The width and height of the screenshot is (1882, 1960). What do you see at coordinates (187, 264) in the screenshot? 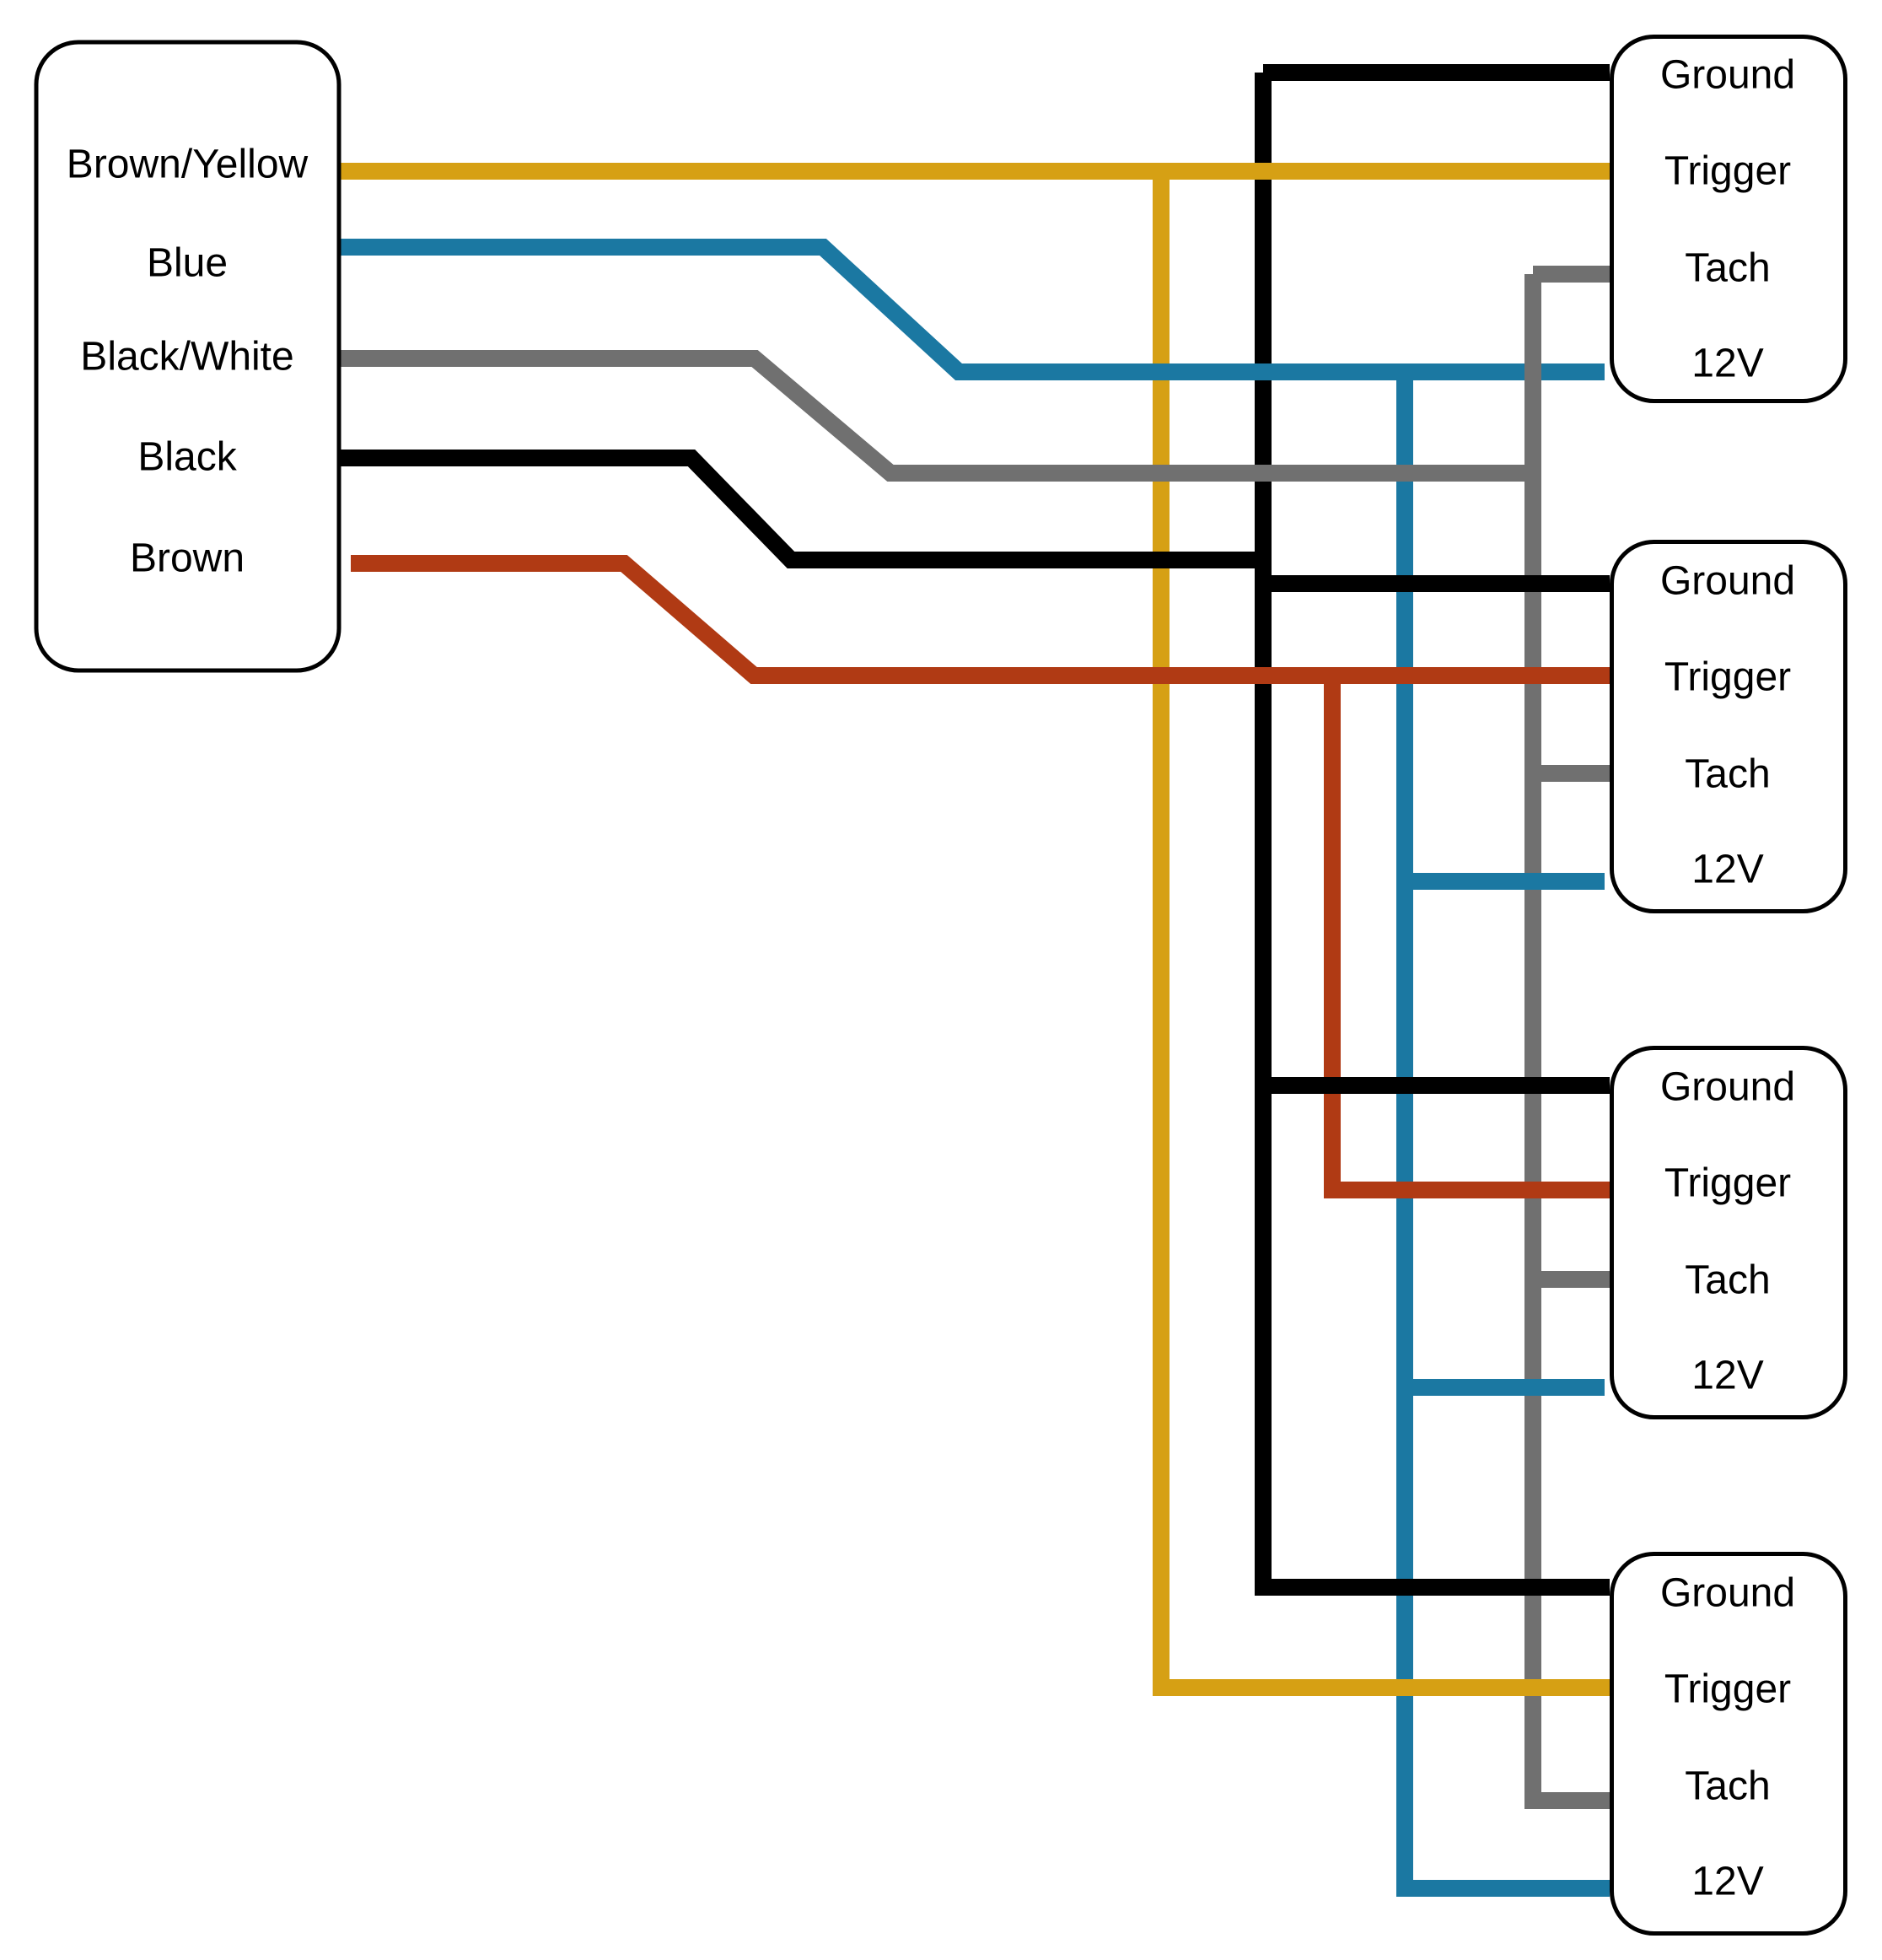
I see `svg-text: Blue` at bounding box center [187, 264].